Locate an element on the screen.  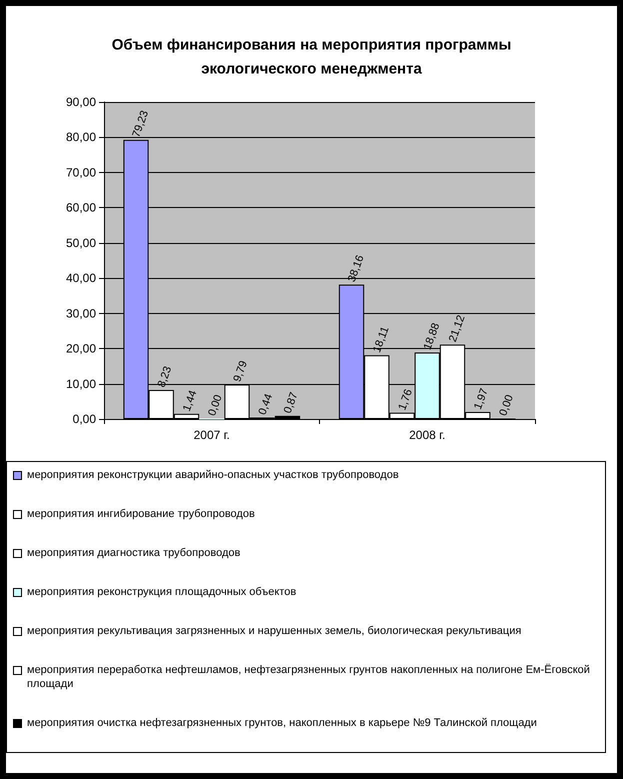
x-tick-label: 2008 г. is located at coordinates (427, 435).